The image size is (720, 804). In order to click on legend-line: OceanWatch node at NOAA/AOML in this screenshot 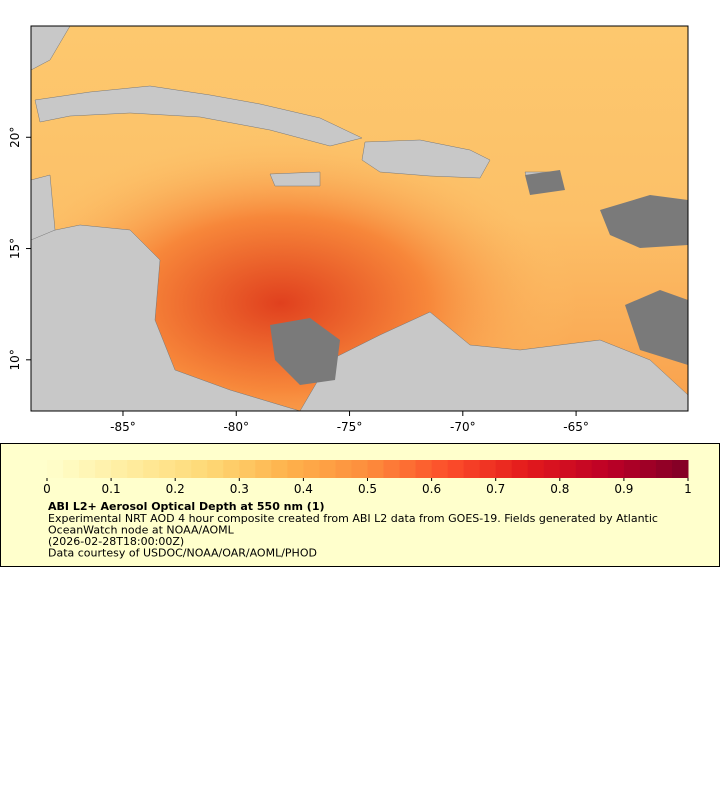, I will do `click(141, 530)`.